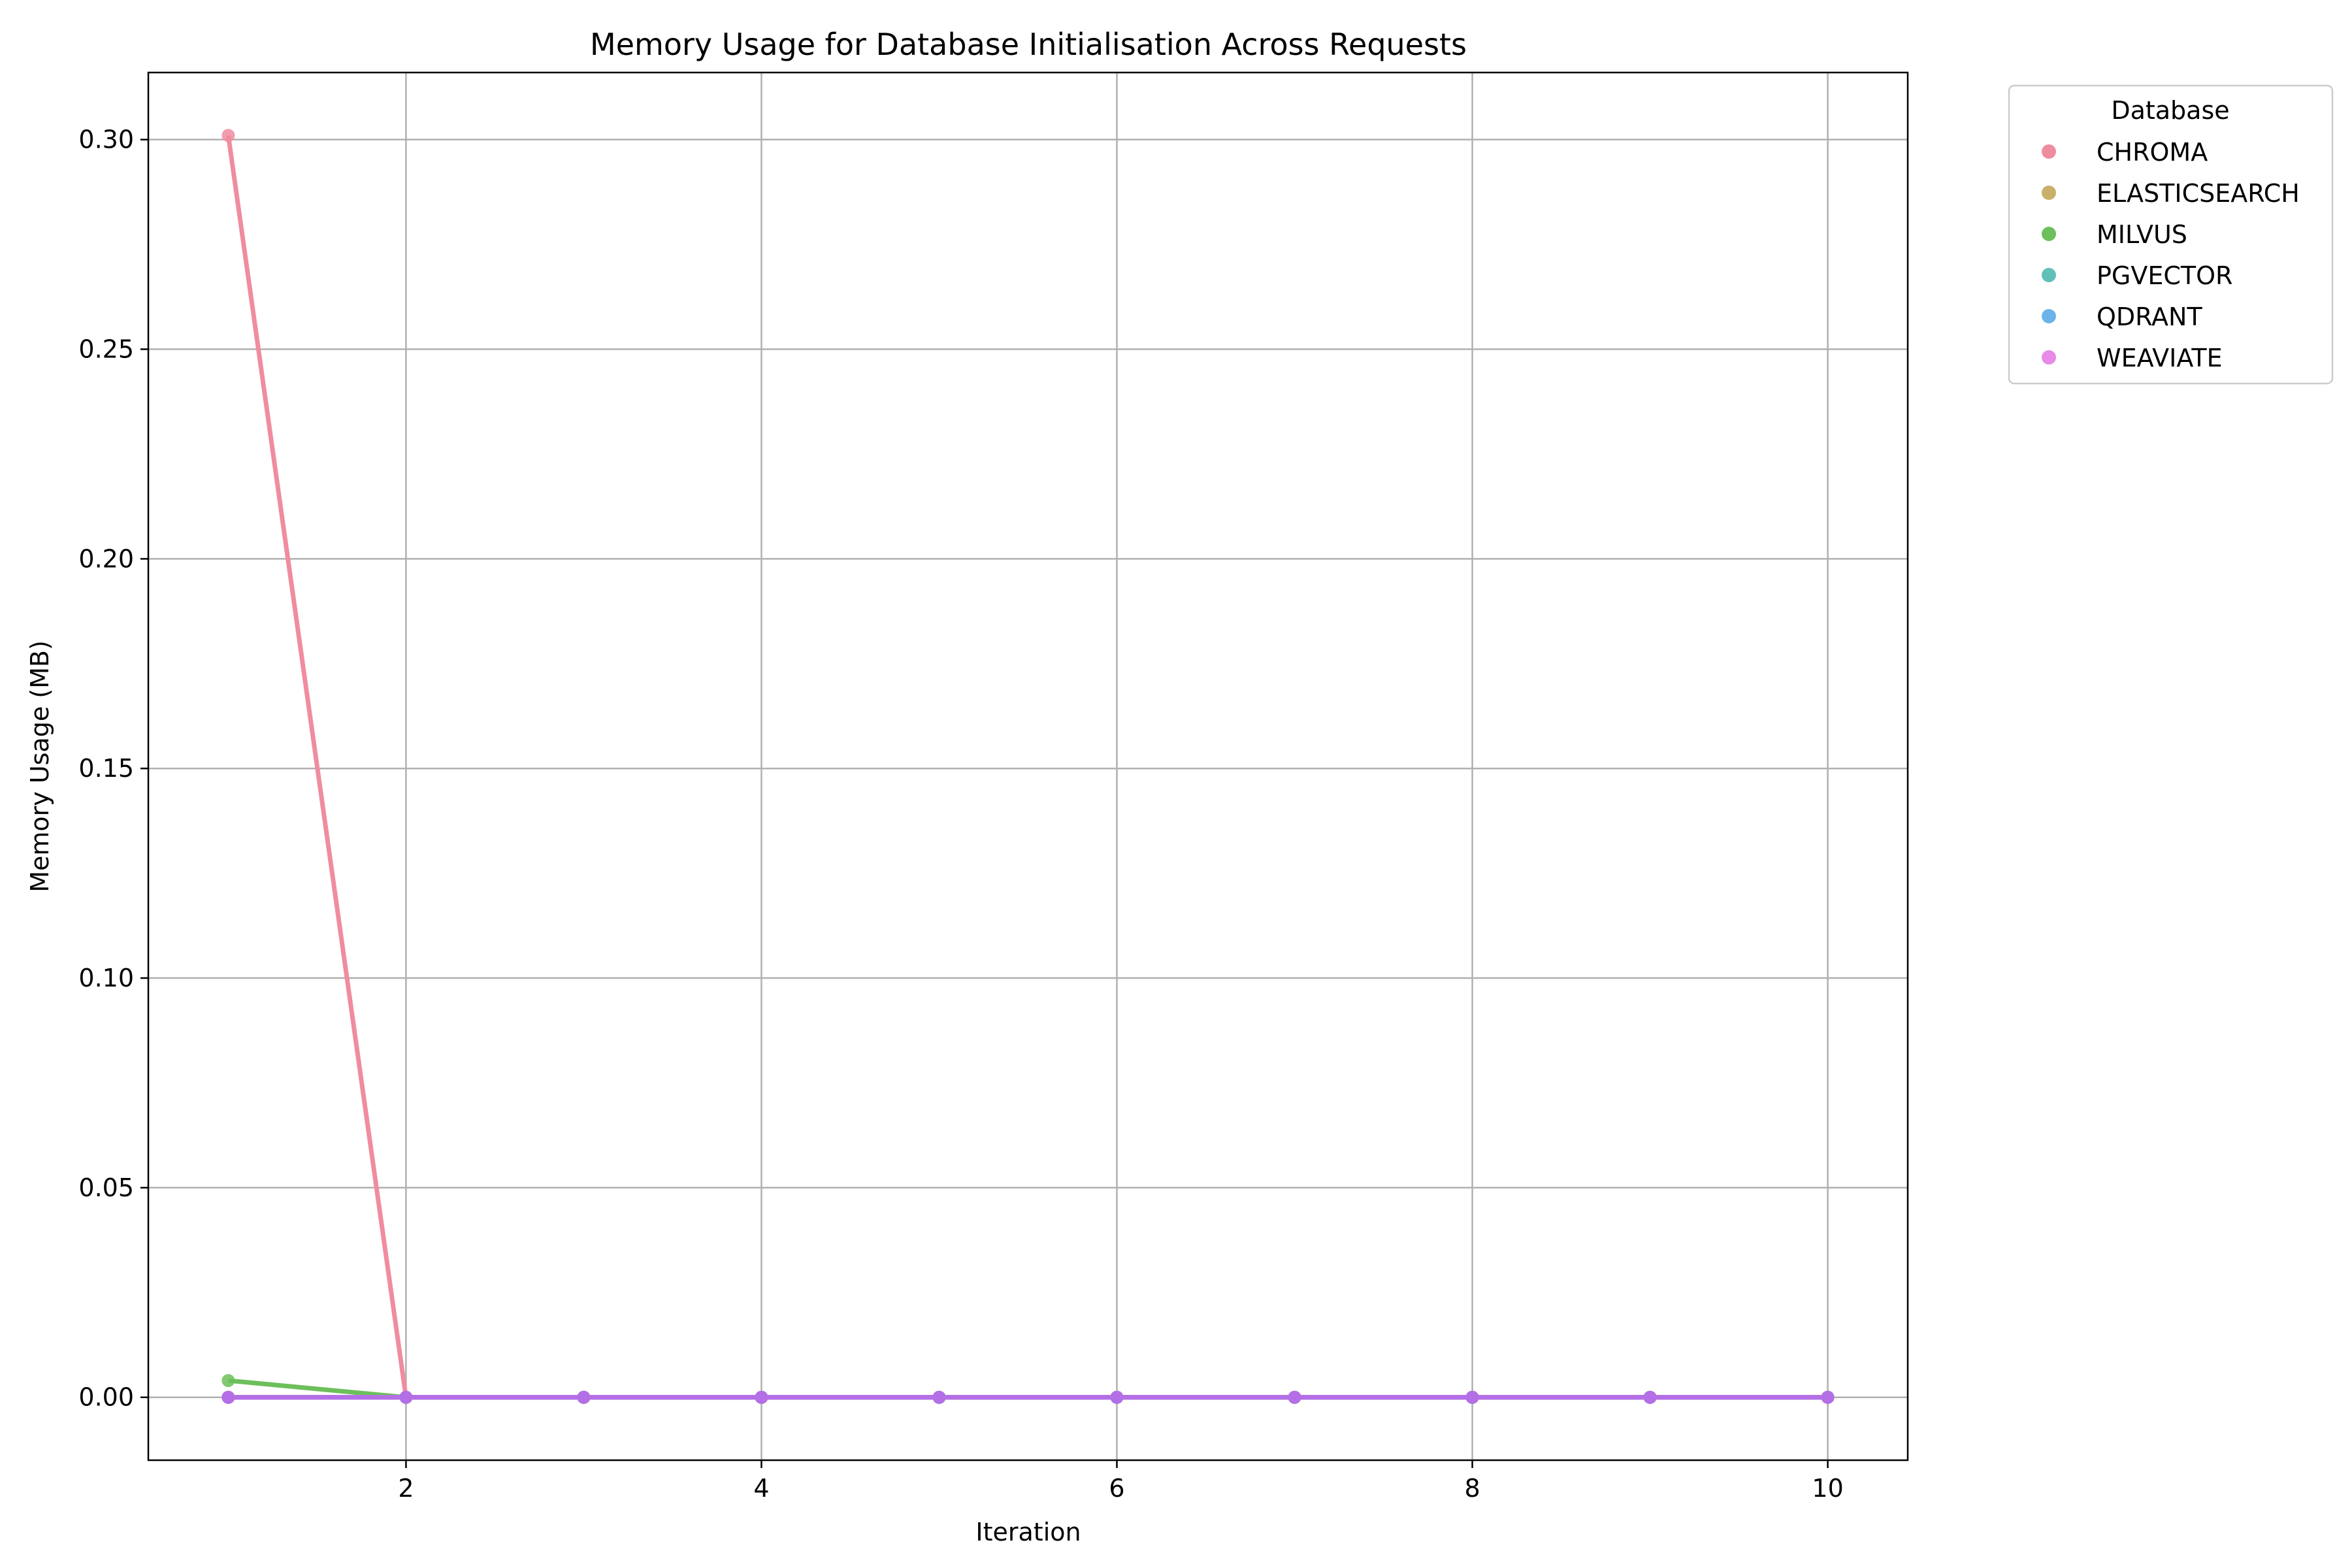 The height and width of the screenshot is (1568, 2352). Describe the element at coordinates (2049, 316) in the screenshot. I see `legend-marker-qdrant` at that location.